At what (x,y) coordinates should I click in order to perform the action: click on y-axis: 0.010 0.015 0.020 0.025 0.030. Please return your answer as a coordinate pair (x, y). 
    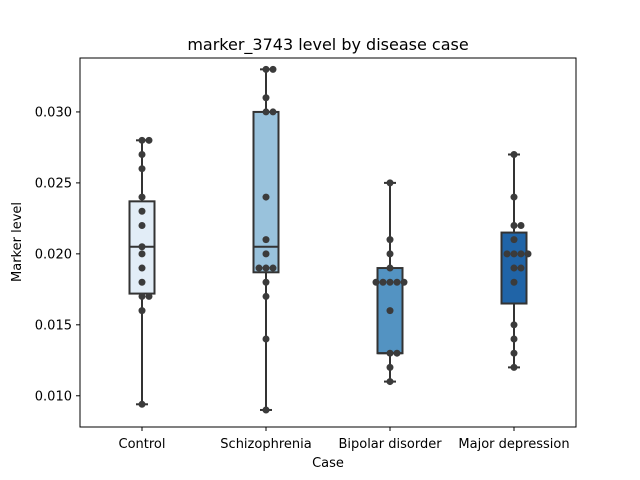
    Looking at the image, I should click on (57, 254).